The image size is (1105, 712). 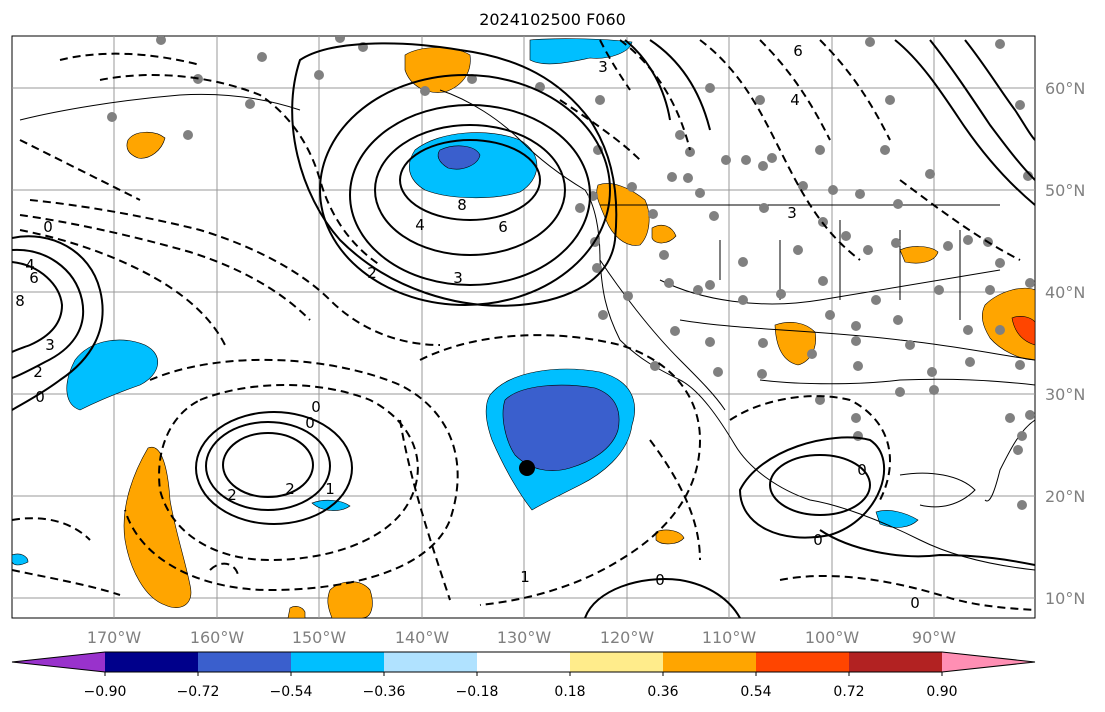 I want to click on blue-anomaly-edge, so click(x=20, y=559).